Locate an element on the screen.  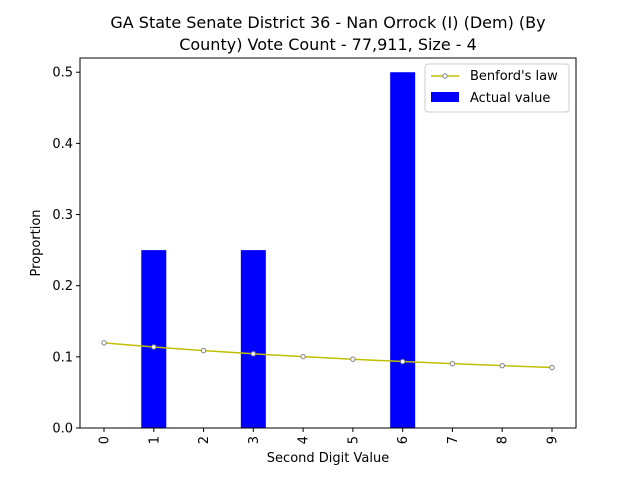
y-tick-label: 0.3 is located at coordinates (62, 215).